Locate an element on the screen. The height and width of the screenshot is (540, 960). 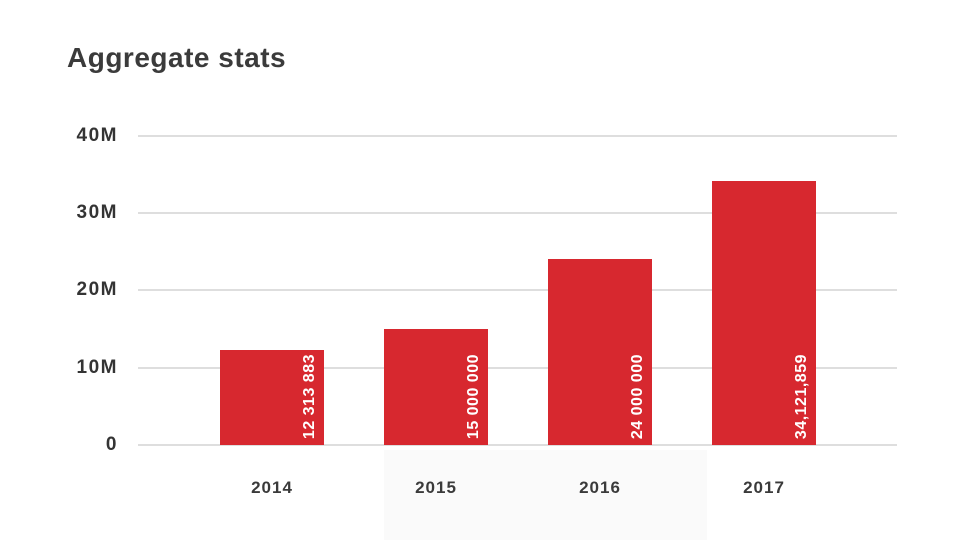
gridline-20M is located at coordinates (517, 290).